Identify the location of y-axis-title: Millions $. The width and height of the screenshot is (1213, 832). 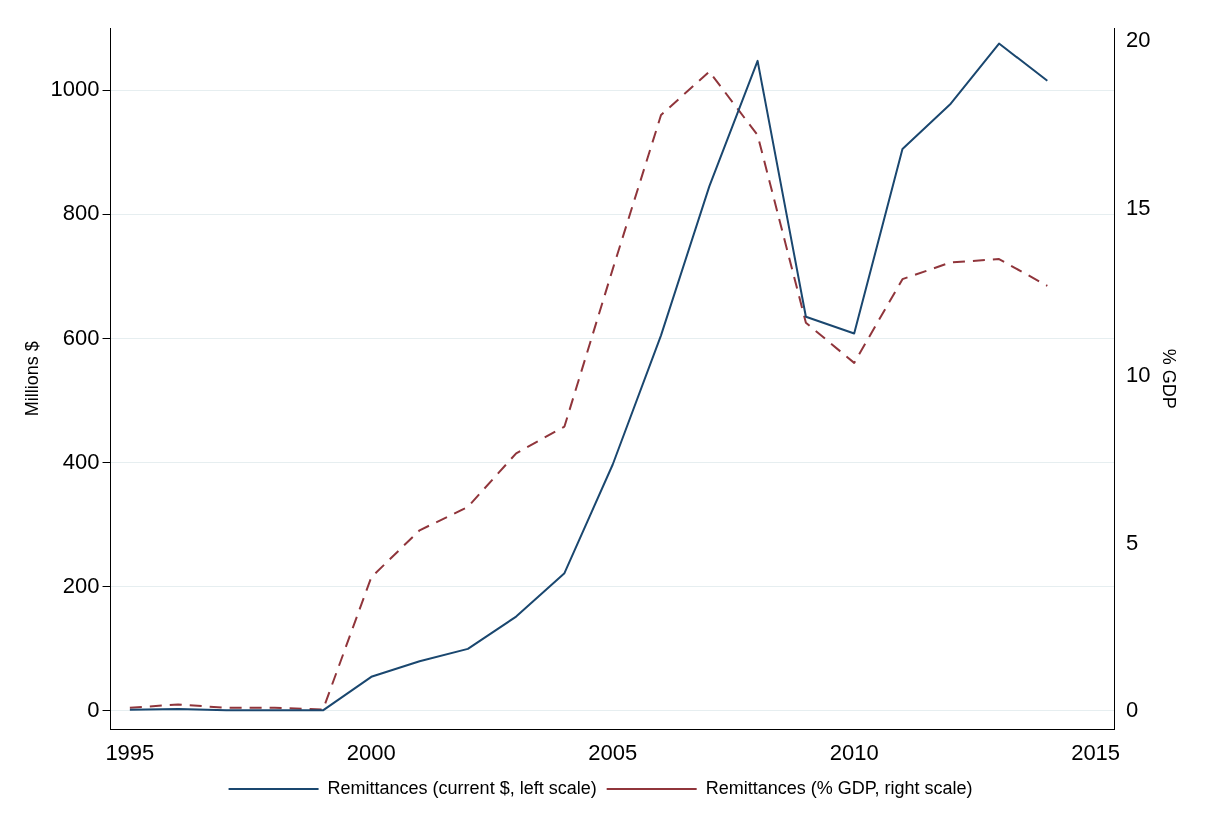
(31, 379).